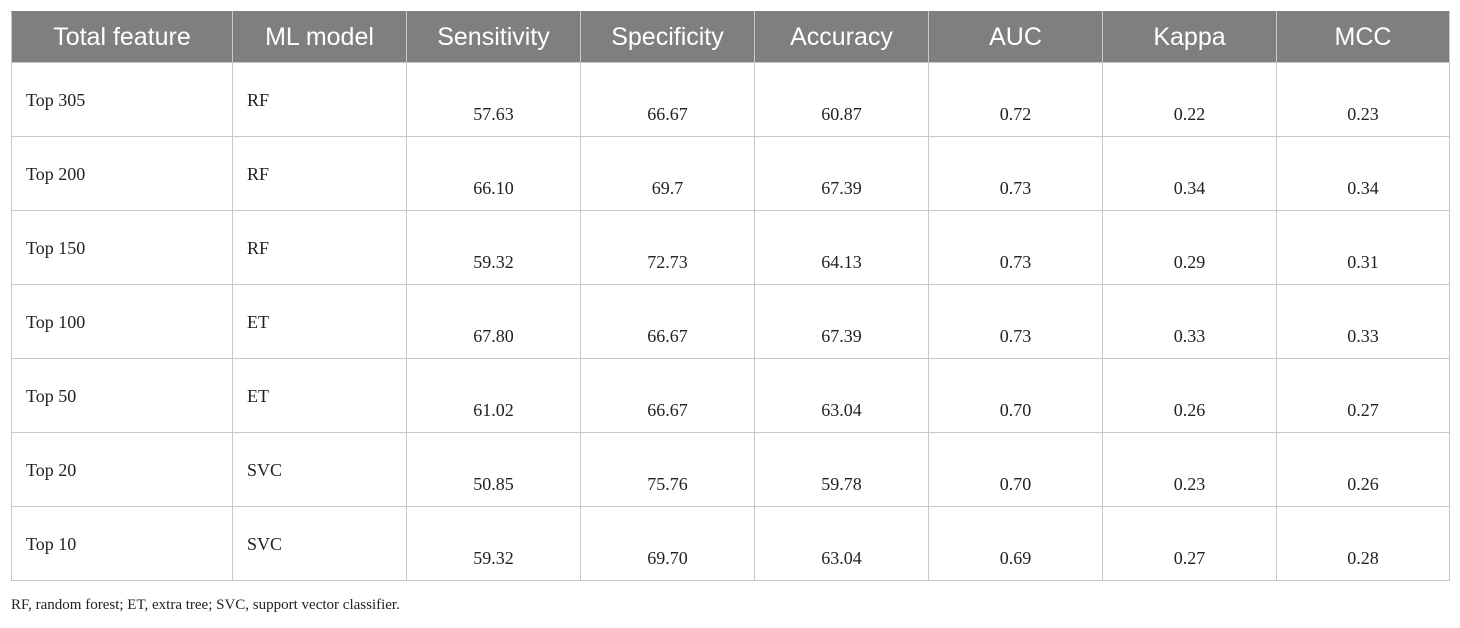 Image resolution: width=1460 pixels, height=628 pixels. What do you see at coordinates (1015, 99) in the screenshot?
I see `cell-auc: 0.72` at bounding box center [1015, 99].